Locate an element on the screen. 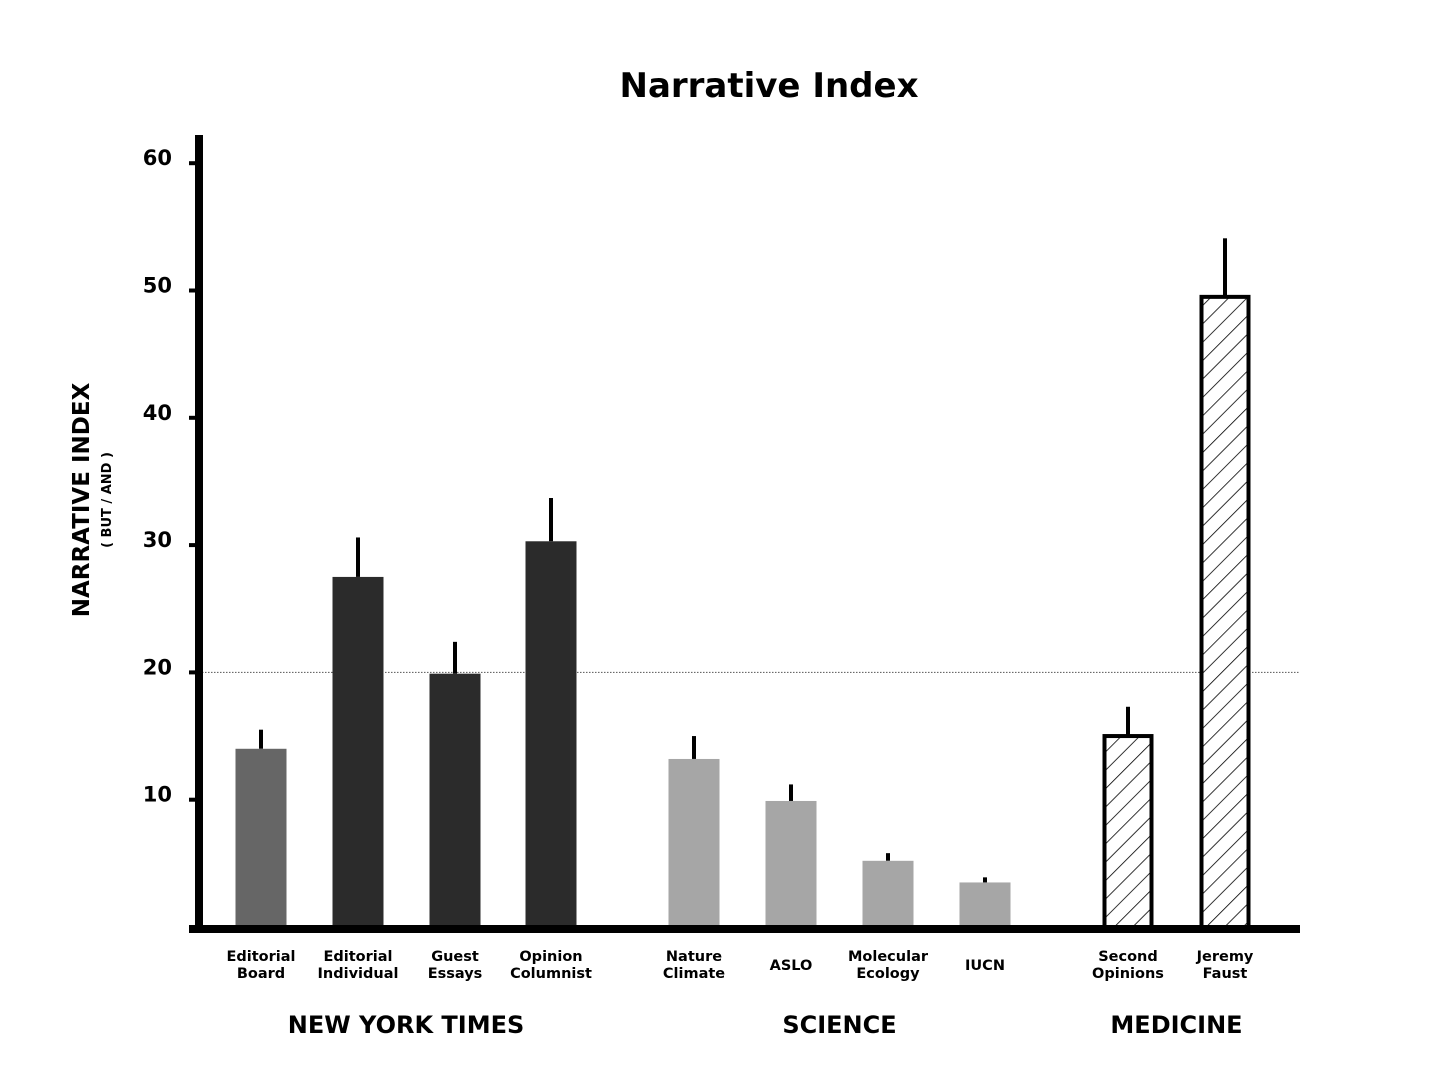 Image resolution: width=1456 pixels, height=1068 pixels. category-label-opinion-columnist: Columnist is located at coordinates (551, 974).